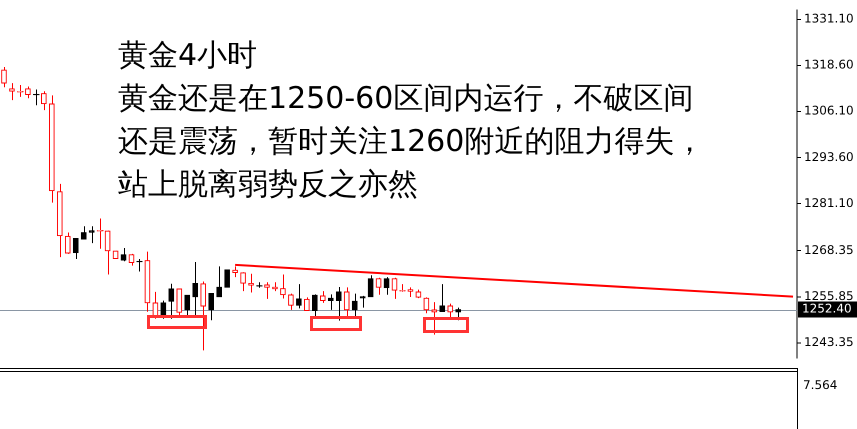 The image size is (857, 429). I want to click on text: 黄金4小时, so click(188, 56).